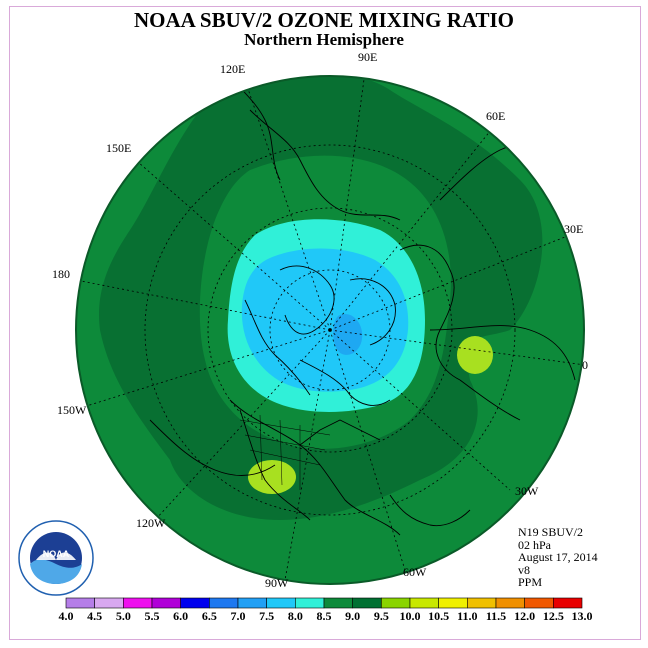 The image size is (648, 648). I want to click on instrument-label: N19 SBUV/2, so click(551, 532).